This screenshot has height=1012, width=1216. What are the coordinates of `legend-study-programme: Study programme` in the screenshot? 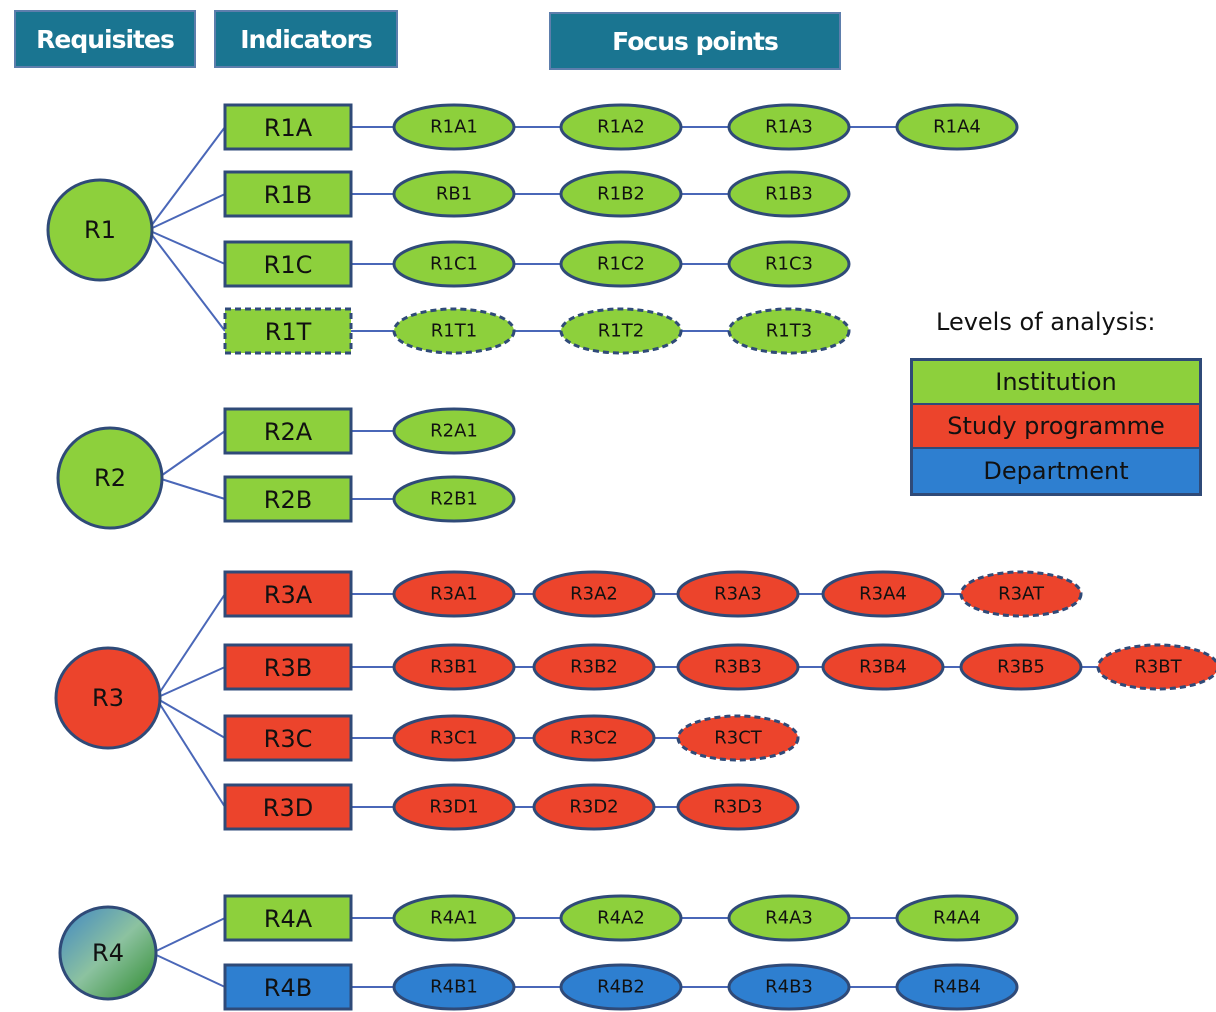 It's located at (1056, 427).